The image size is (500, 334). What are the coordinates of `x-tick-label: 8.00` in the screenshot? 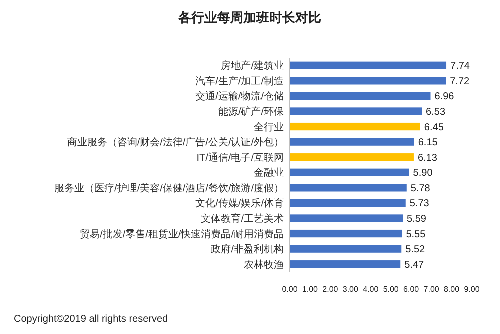 It's located at (452, 289).